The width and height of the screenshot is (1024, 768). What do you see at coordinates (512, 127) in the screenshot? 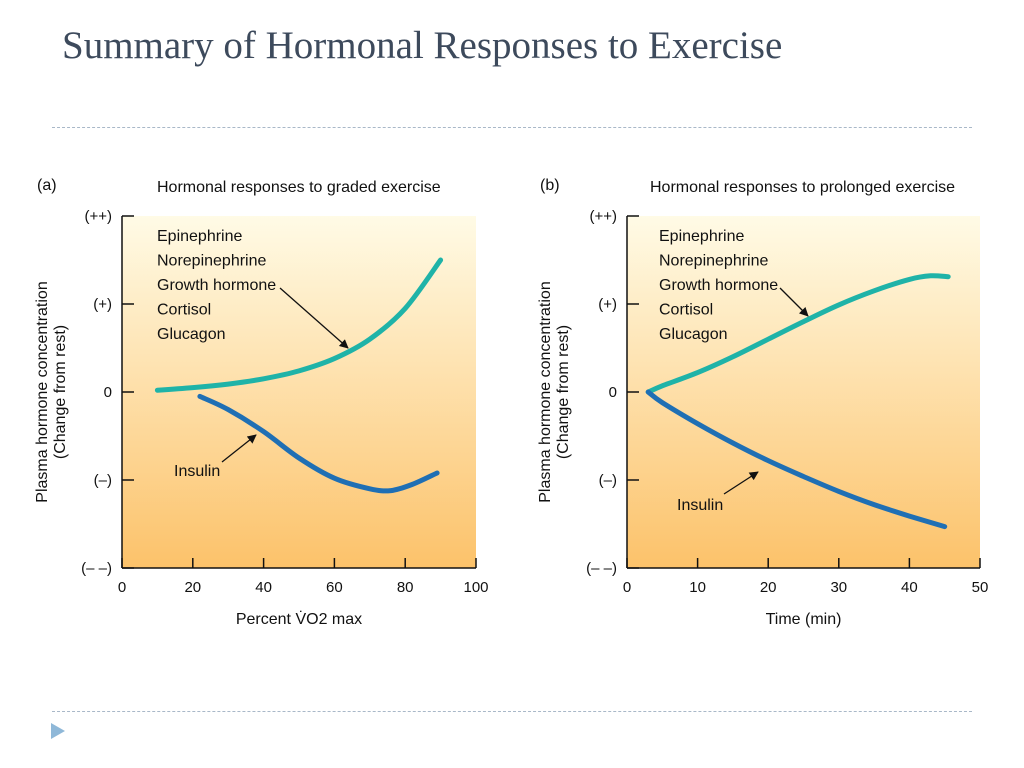
I see `title-divider` at bounding box center [512, 127].